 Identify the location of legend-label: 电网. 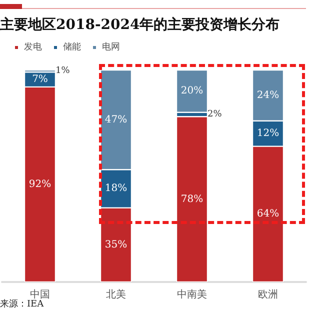
(111, 47).